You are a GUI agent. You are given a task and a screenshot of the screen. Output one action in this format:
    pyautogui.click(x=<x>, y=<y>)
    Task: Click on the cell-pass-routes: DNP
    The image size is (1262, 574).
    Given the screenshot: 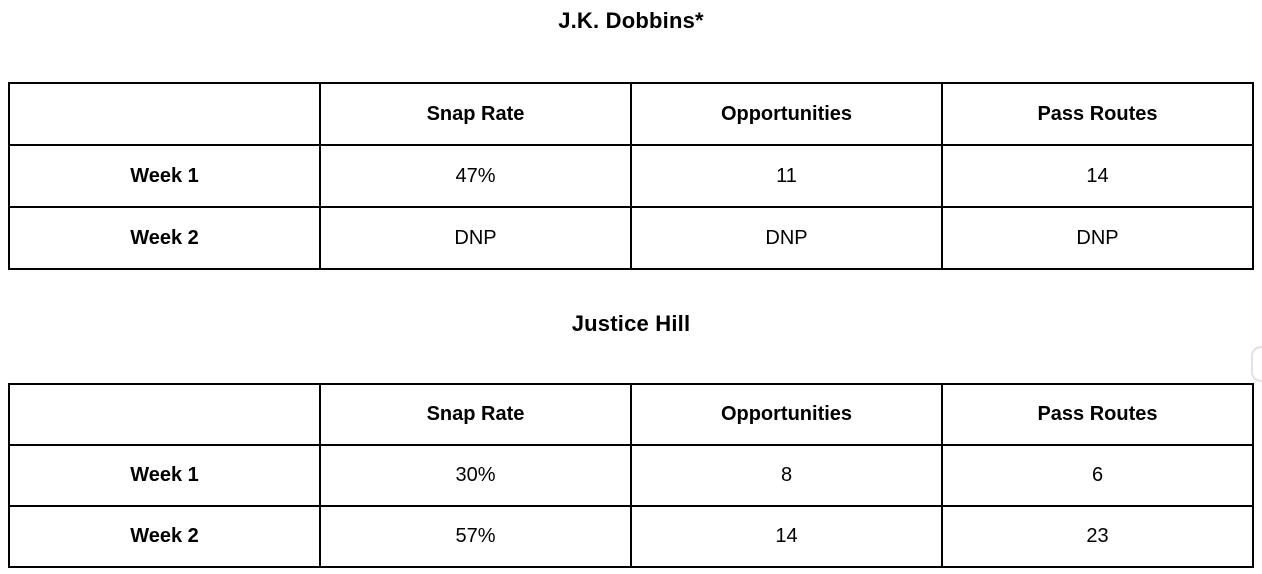 What is the action you would take?
    pyautogui.click(x=1097, y=238)
    